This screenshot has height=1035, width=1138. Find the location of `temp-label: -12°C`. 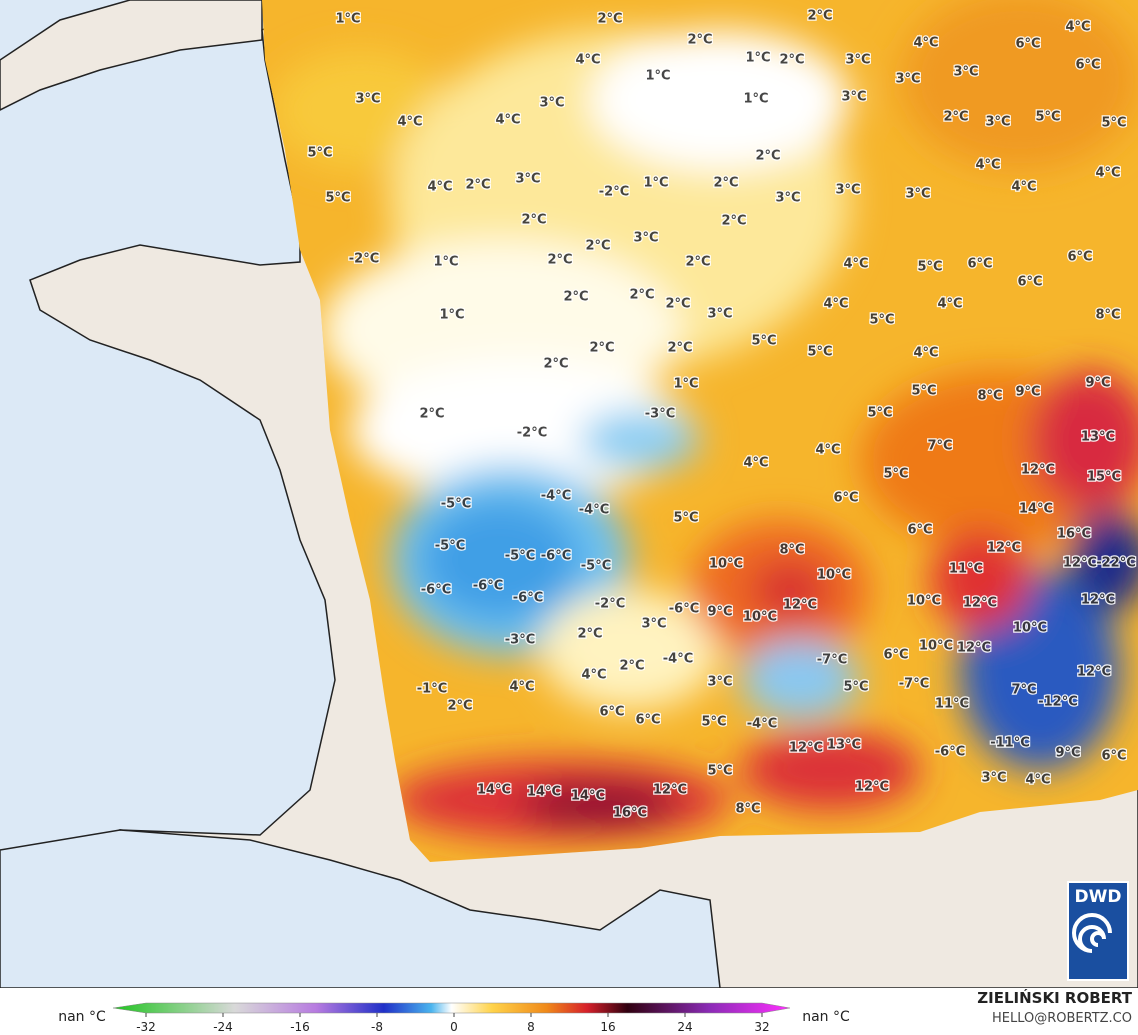

temp-label: -12°C is located at coordinates (1058, 702).